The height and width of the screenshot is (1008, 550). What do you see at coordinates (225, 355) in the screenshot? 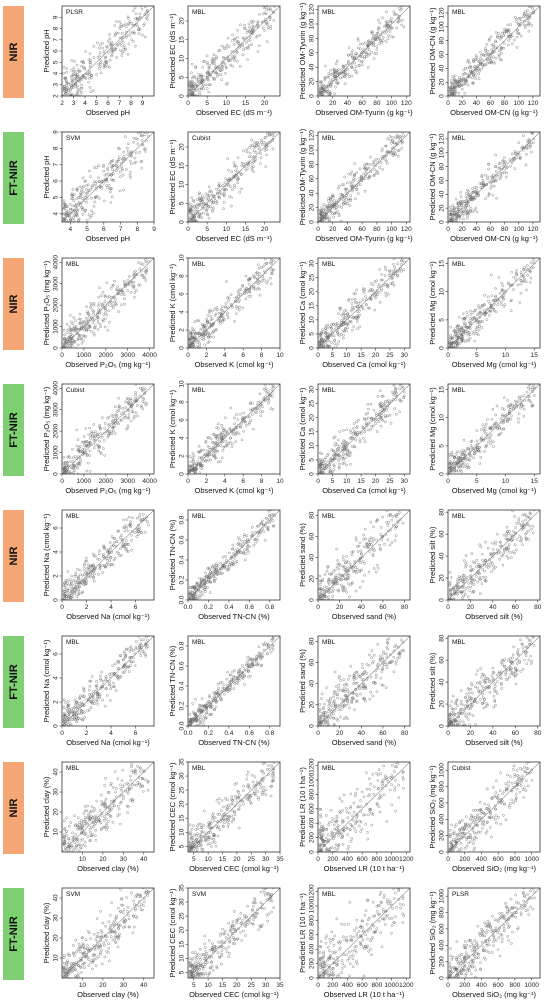
I see `x-tick-label: 4` at bounding box center [225, 355].